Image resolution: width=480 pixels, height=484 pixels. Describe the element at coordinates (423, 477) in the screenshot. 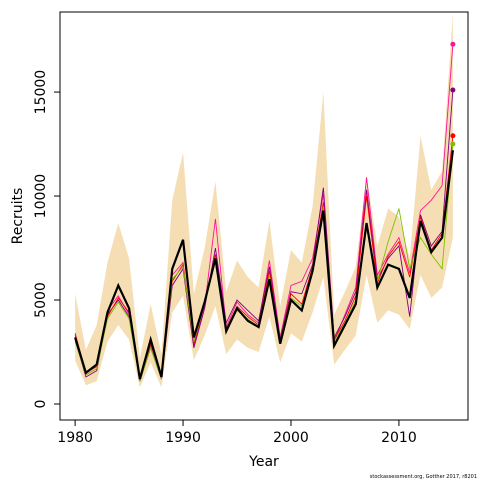

I see `footnote: stockassessment.org, Gotther 2017, r8201` at that location.